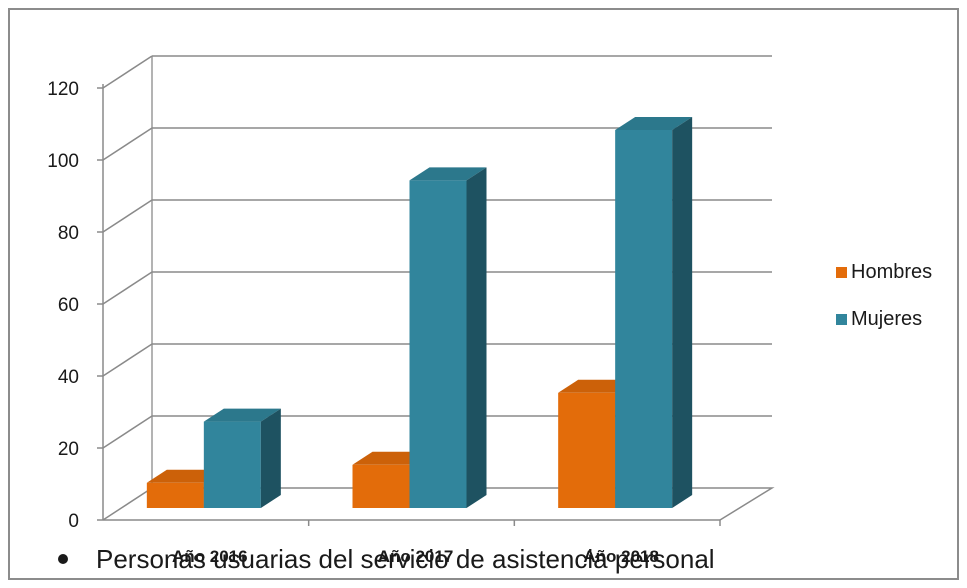 The image size is (967, 588). I want to click on legend-label-hombres: Hombres, so click(891, 272).